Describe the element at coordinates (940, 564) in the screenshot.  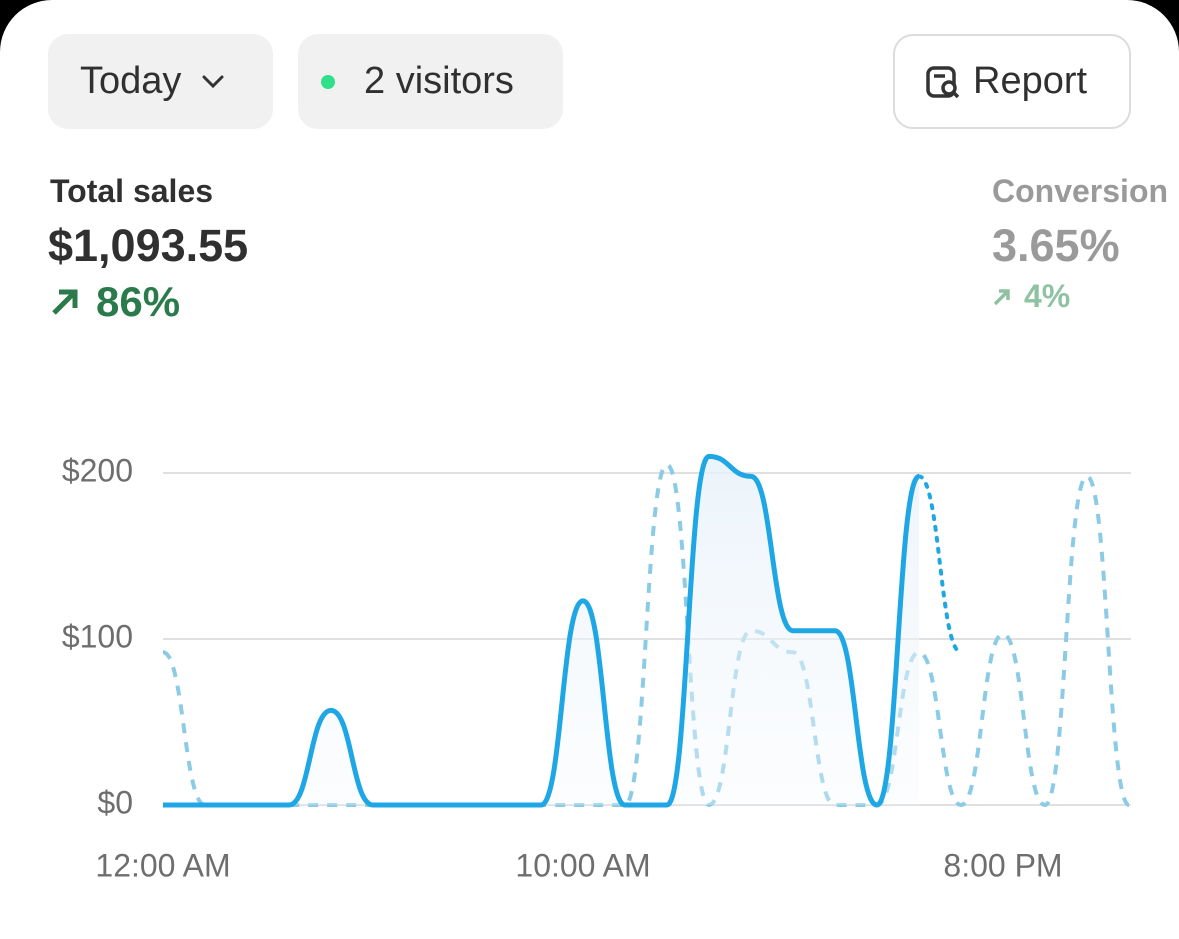
I see `line-projection` at that location.